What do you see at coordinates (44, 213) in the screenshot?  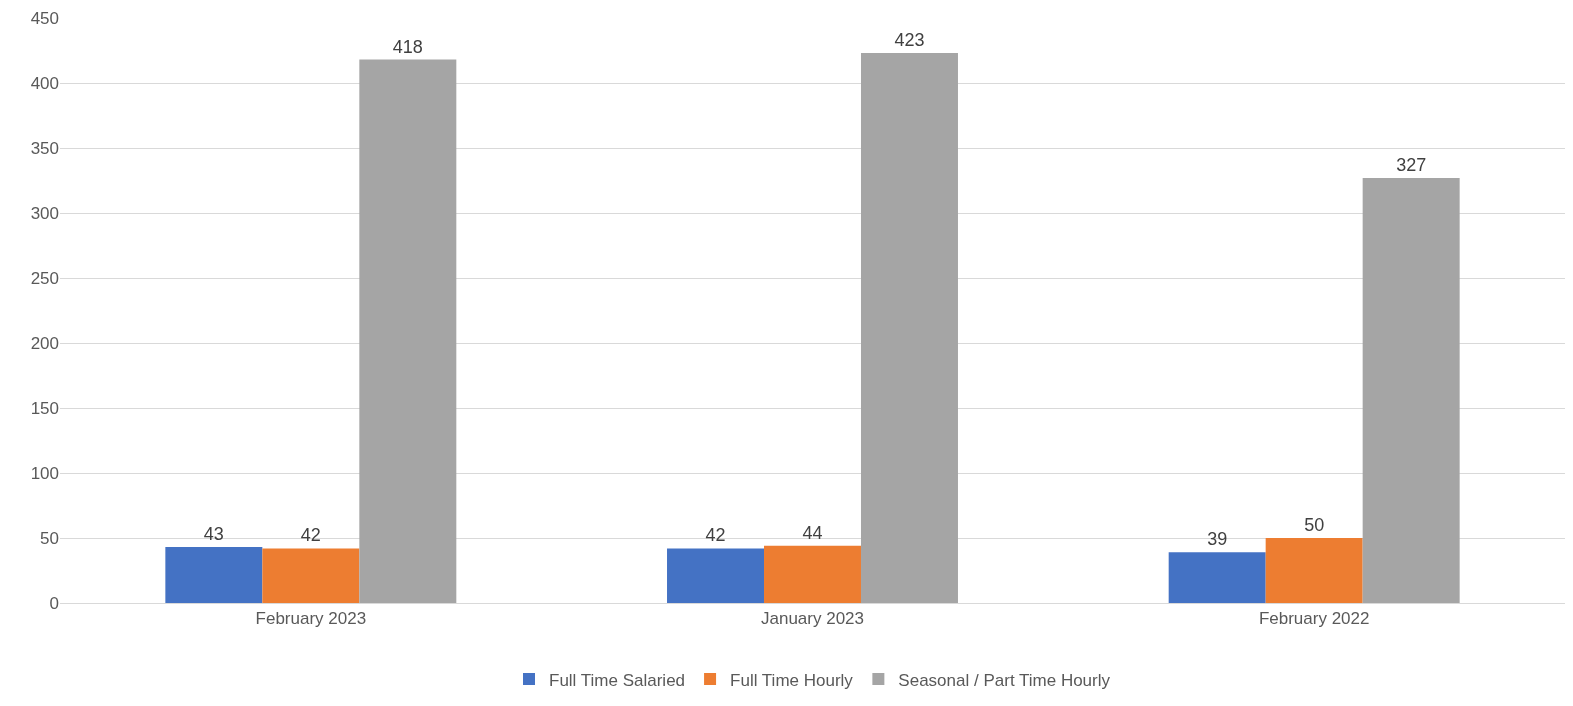 I see `y-tick-label: 300` at bounding box center [44, 213].